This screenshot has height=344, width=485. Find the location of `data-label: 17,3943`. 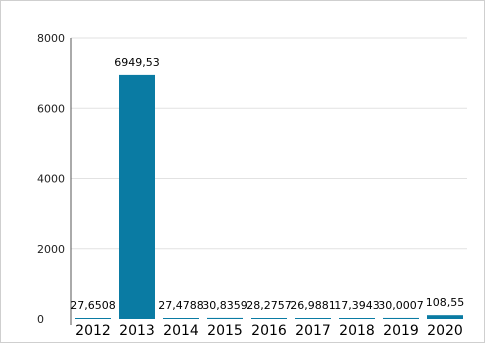

data-label: 17,3943 is located at coordinates (357, 305).